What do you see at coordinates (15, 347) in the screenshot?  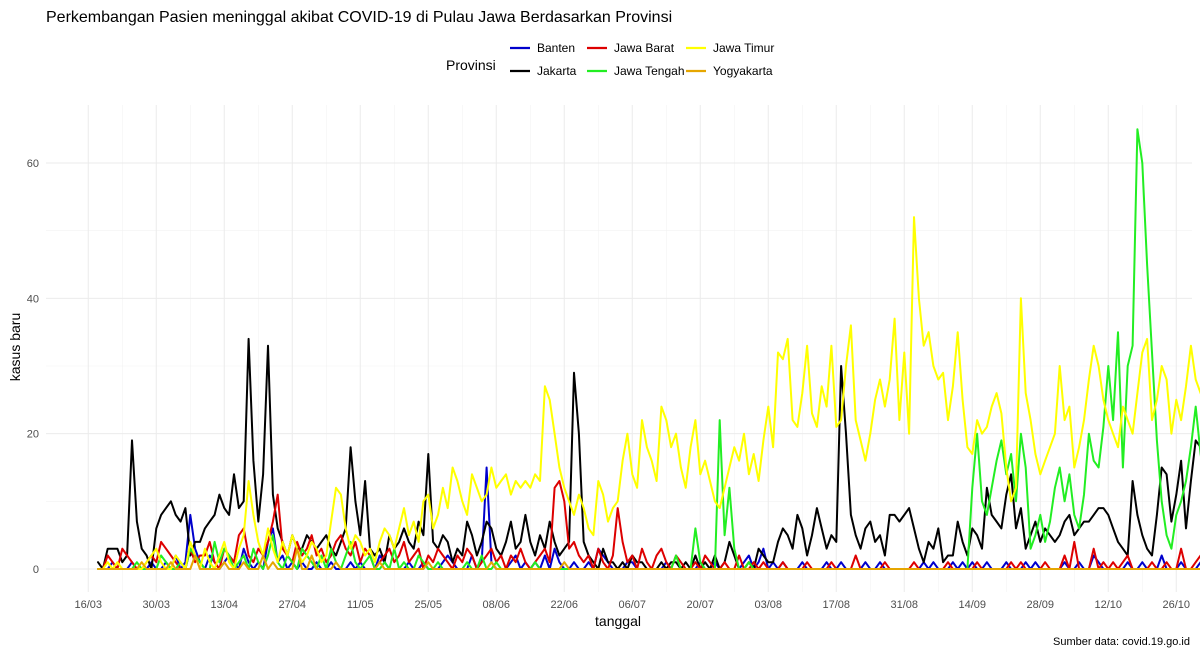 I see `y-axis-title: kasus baru` at bounding box center [15, 347].